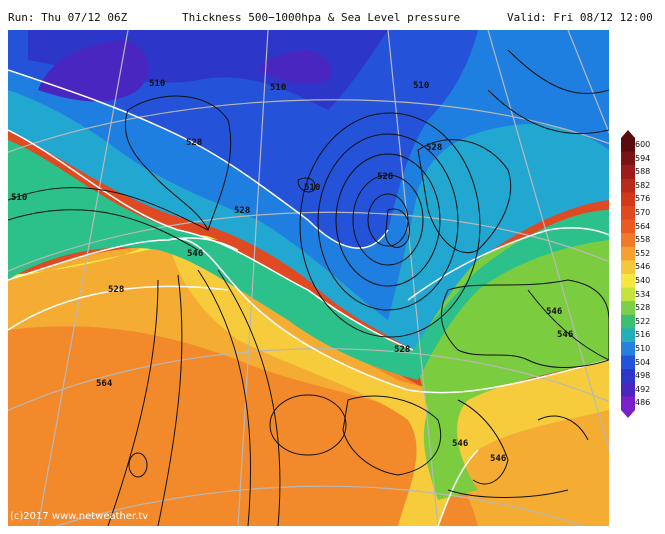 The image size is (665, 534). I want to click on legend-arrow-bottom, so click(628, 414).